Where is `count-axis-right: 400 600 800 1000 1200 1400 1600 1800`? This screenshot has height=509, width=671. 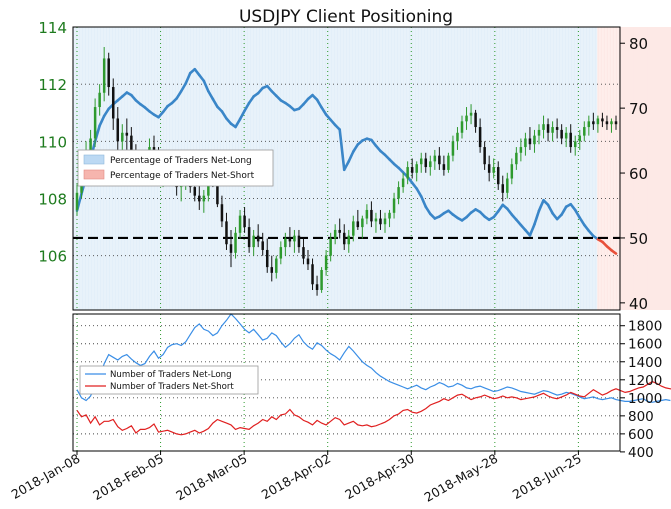 count-axis-right: 400 600 800 1000 1200 1400 1600 1800 is located at coordinates (641, 390).